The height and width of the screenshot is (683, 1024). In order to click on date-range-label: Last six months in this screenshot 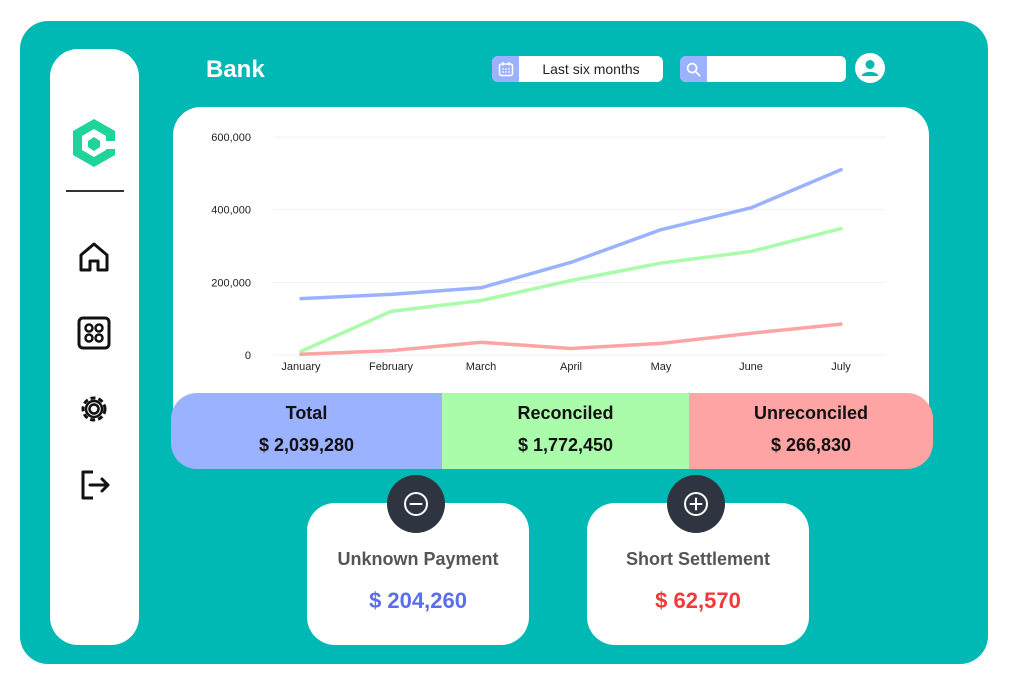, I will do `click(591, 69)`.